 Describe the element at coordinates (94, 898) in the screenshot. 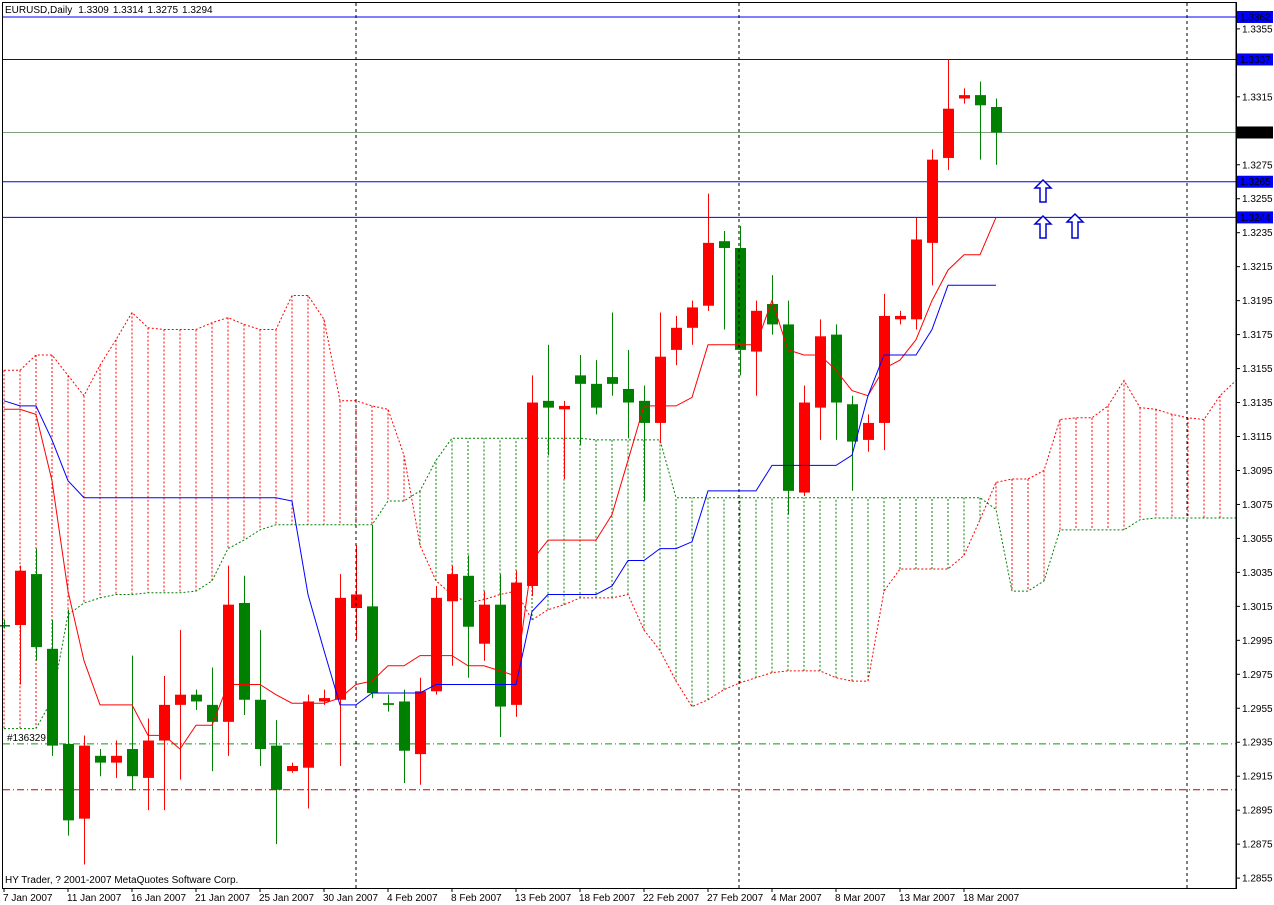

I see `x-tick-label: 11 Jan 2007` at that location.